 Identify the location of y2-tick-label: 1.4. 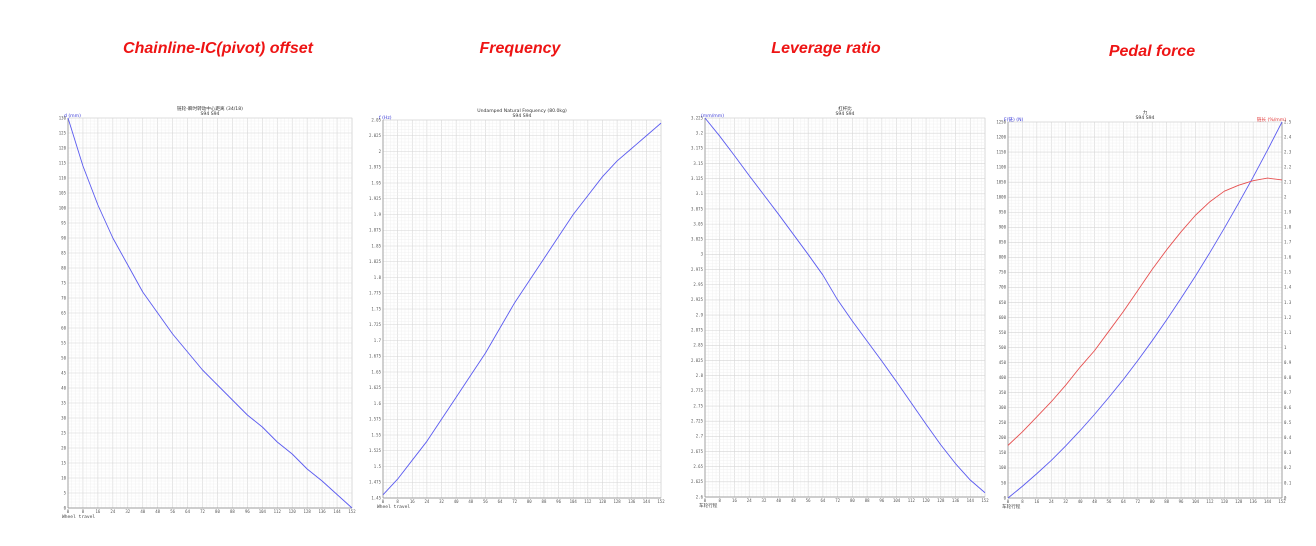
(1288, 287).